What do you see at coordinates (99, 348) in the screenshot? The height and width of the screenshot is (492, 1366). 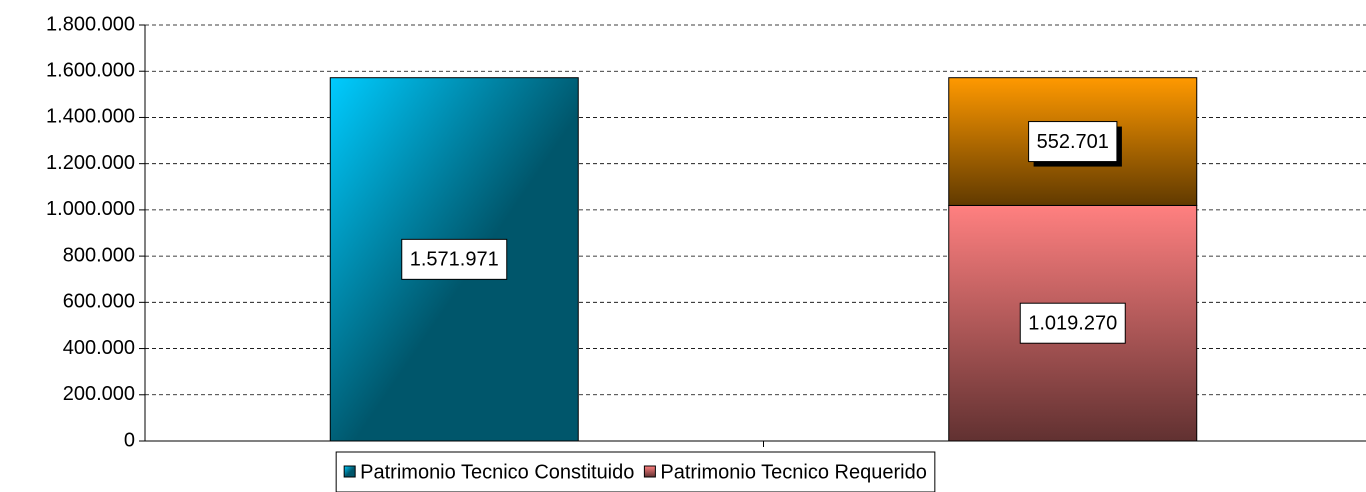 I see `y-tick-label: 400.000` at bounding box center [99, 348].